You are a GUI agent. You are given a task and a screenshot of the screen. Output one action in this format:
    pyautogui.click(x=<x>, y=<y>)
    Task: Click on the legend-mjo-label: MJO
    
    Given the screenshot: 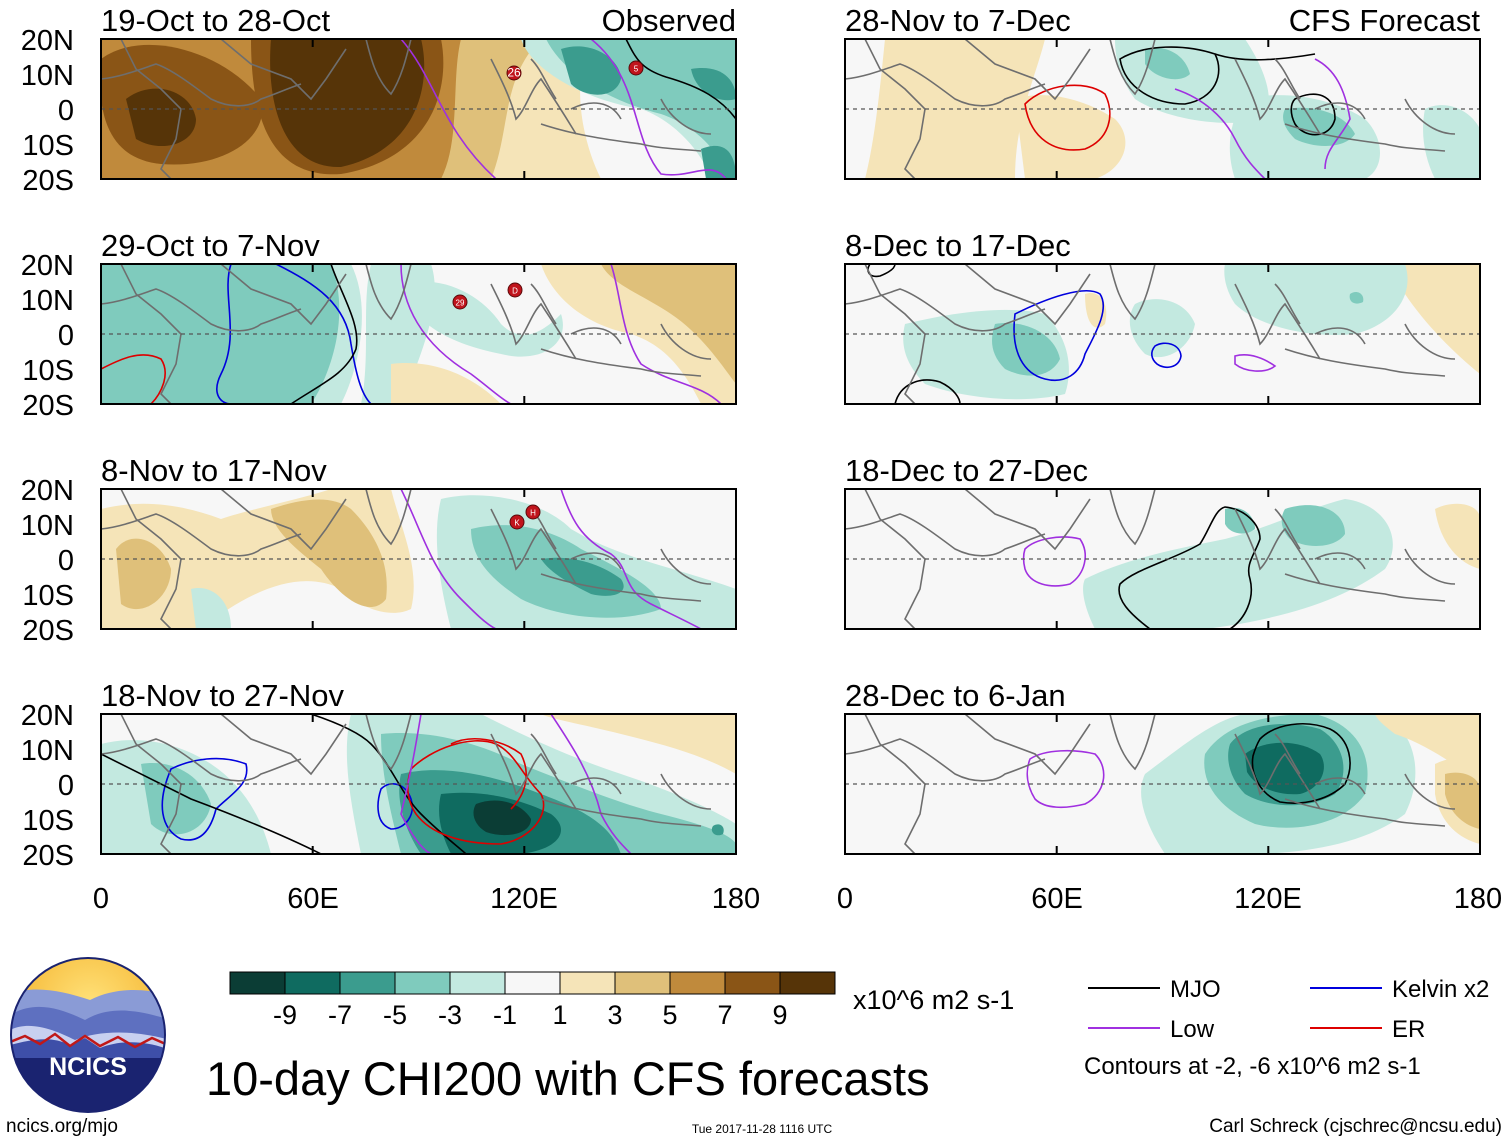 What is the action you would take?
    pyautogui.click(x=1195, y=989)
    